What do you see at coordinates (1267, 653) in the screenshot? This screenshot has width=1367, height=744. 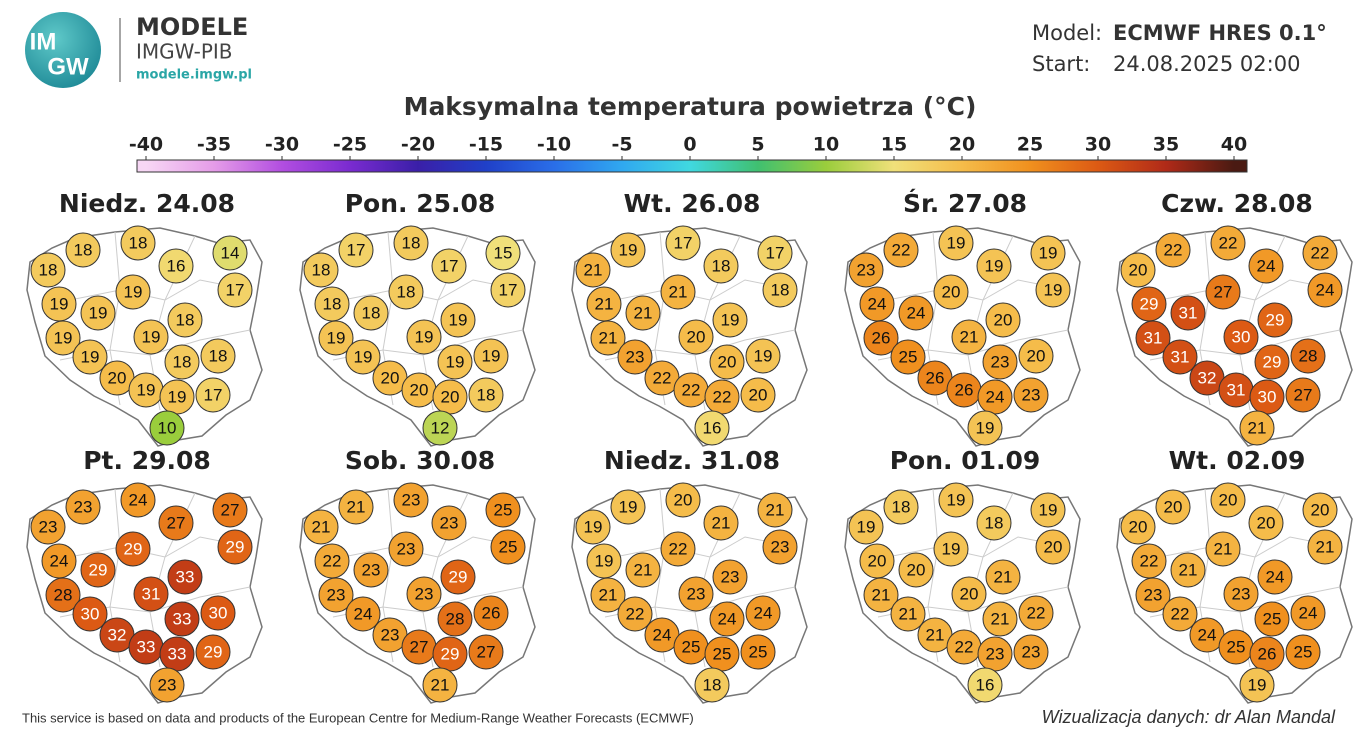 I see `temperature-label: 26` at bounding box center [1267, 653].